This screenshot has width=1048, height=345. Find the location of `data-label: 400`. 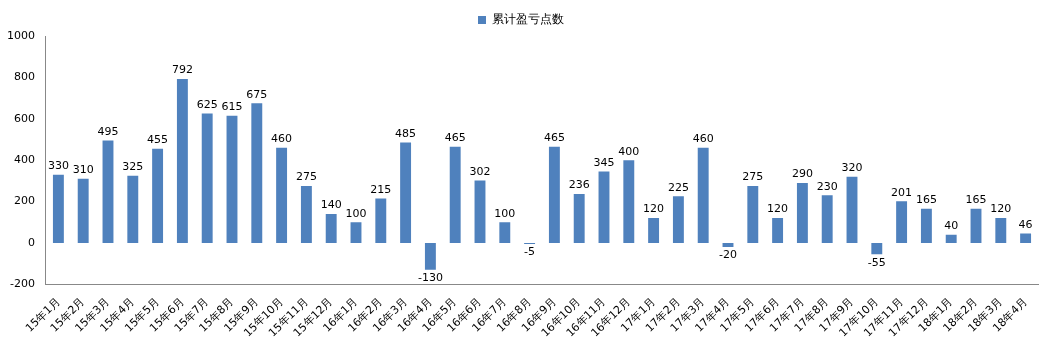

data-label: 400 is located at coordinates (629, 151).